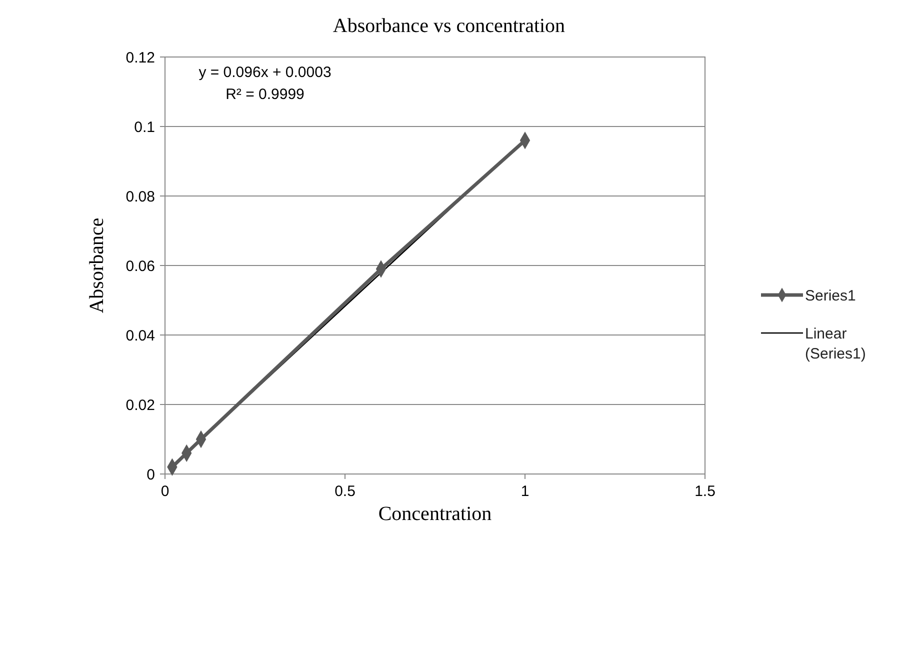  I want to click on x-tick-label: 1.5, so click(705, 491).